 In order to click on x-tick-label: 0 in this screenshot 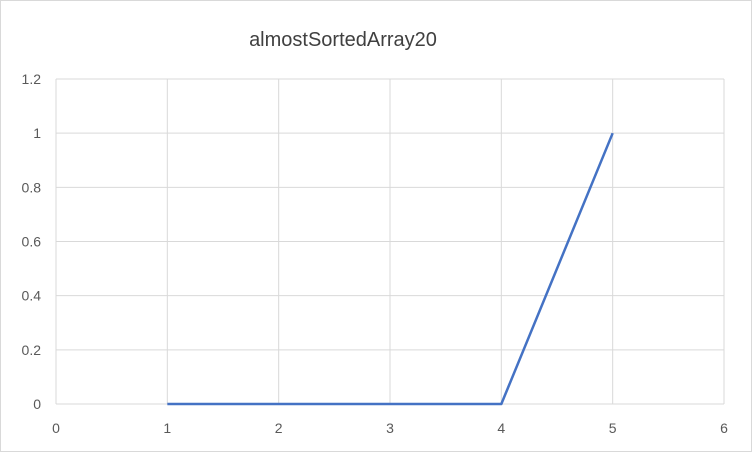, I will do `click(56, 428)`.